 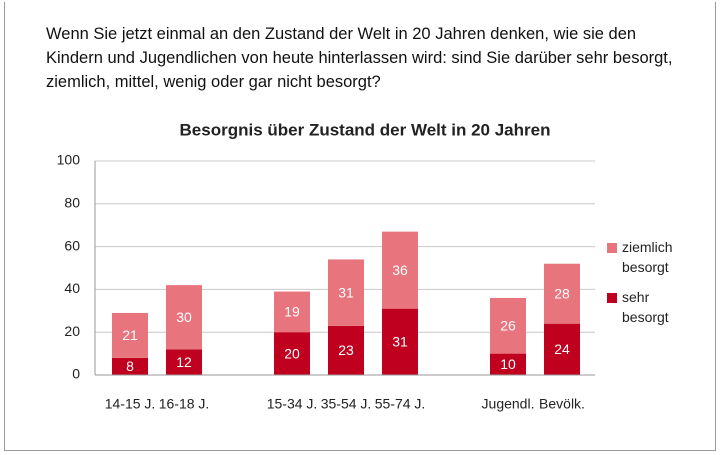 I want to click on legend-label: ziemlich besorgt, so click(x=647, y=257).